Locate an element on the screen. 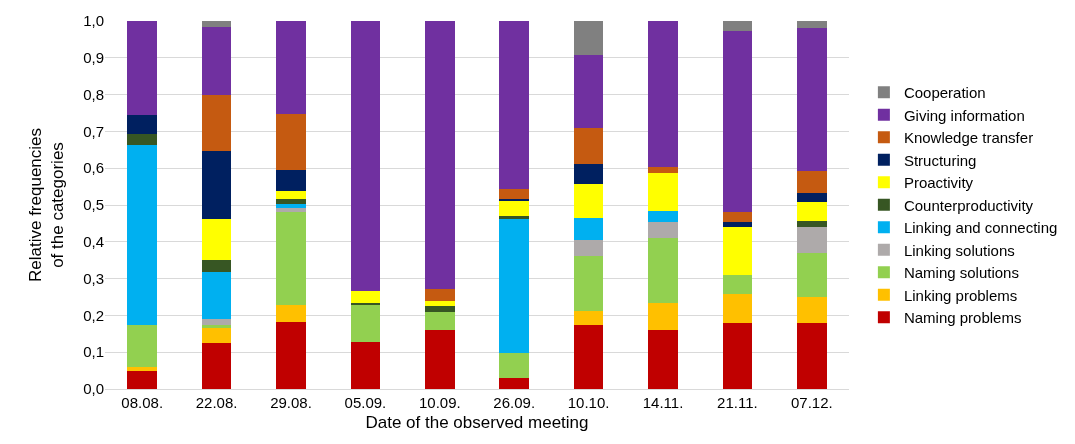 The width and height of the screenshot is (1075, 444). legend-label: Naming solutions is located at coordinates (961, 273).